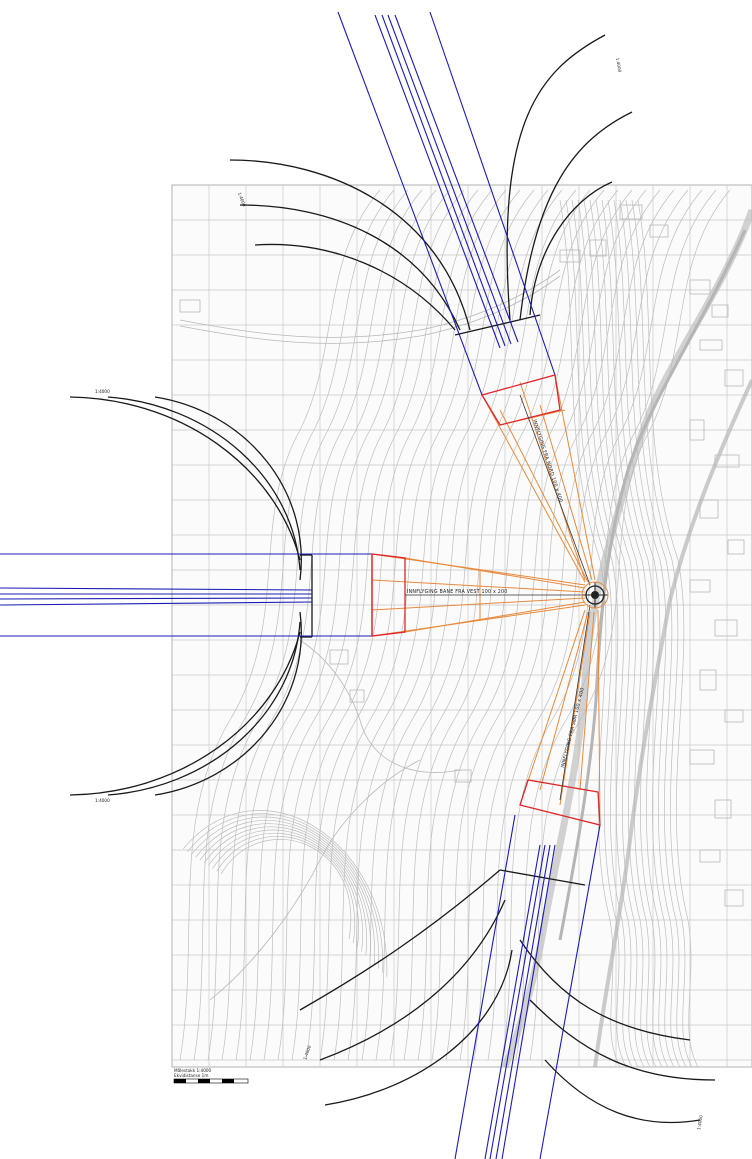 The height and width of the screenshot is (1159, 752). Describe the element at coordinates (191, 1075) in the screenshot. I see `scale-subtext: Ekvidistanse 1m` at that location.